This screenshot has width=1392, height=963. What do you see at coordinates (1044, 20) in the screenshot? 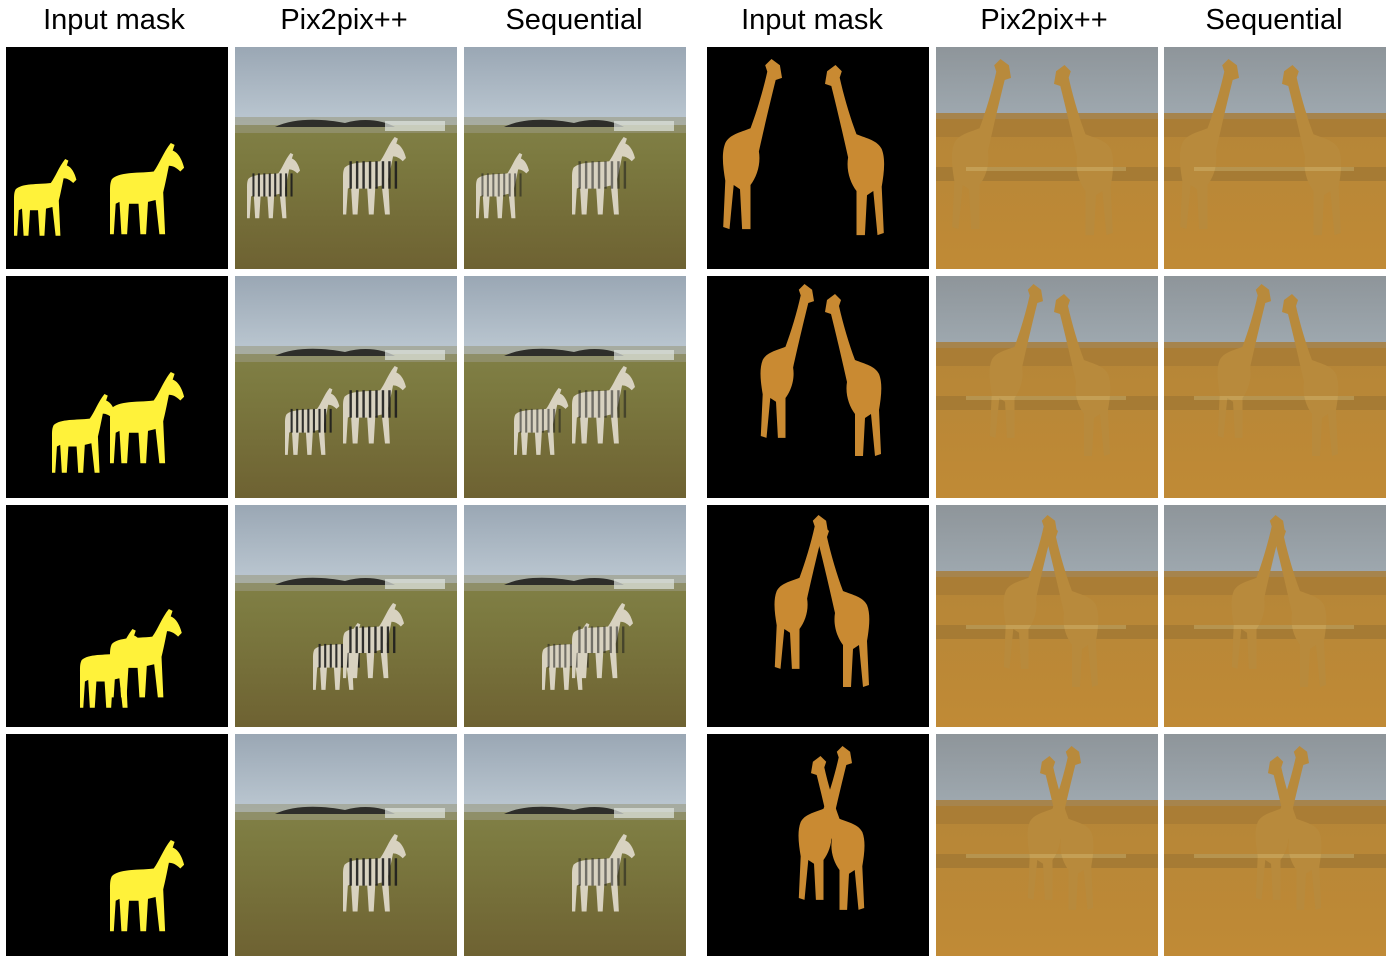
I see `header-pix2pix-right: Pix2pix++` at bounding box center [1044, 20].